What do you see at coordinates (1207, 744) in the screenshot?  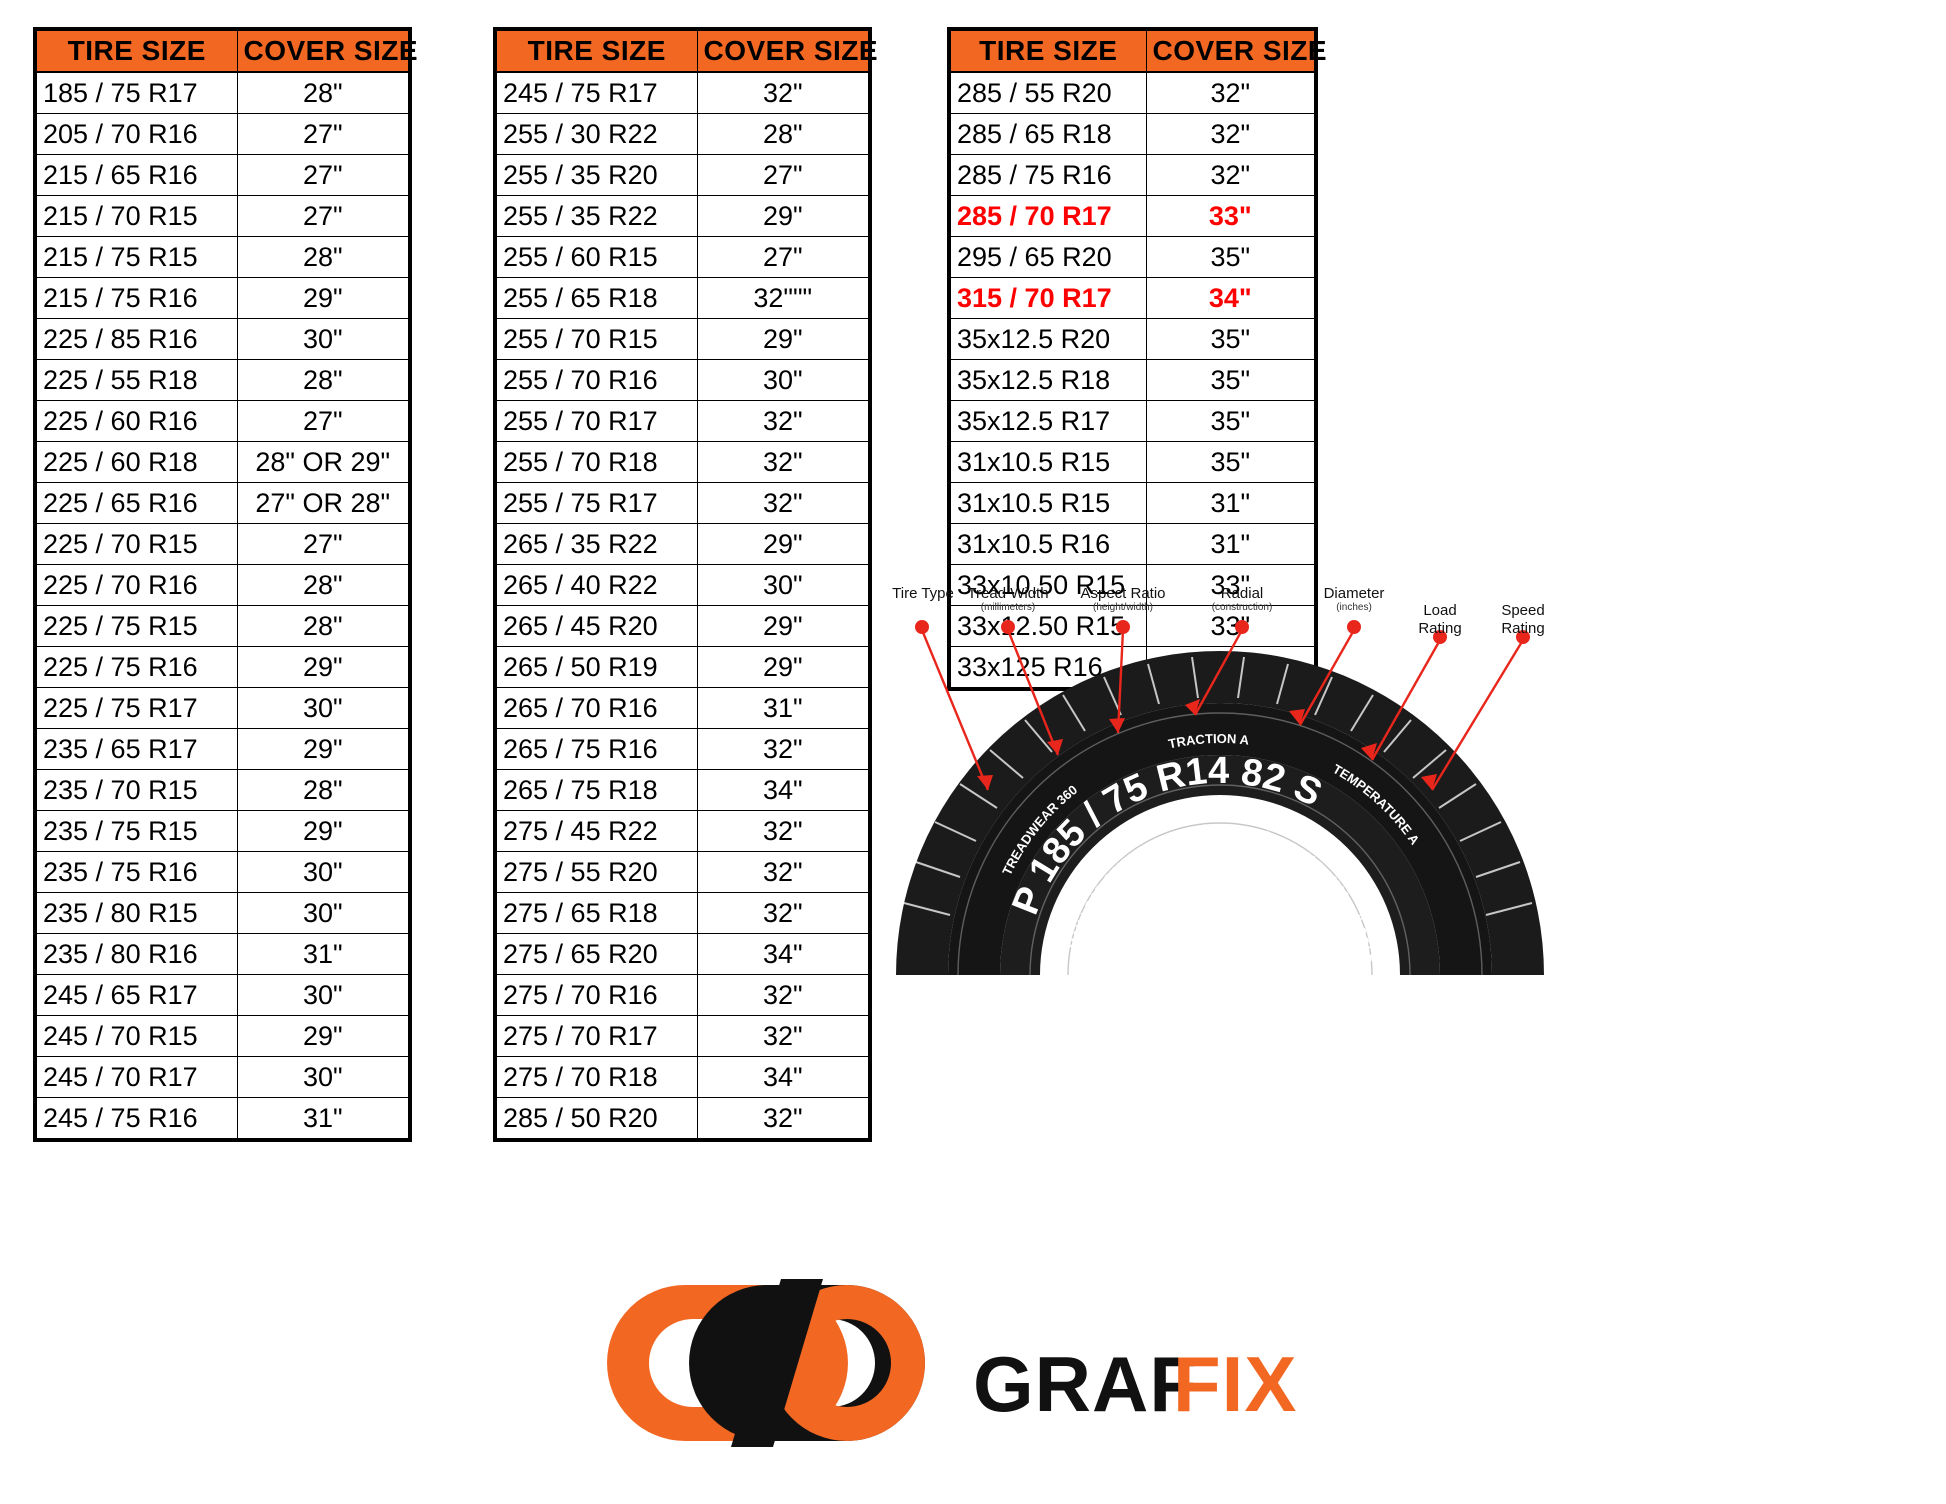 I see `callout-arrowheads` at bounding box center [1207, 744].